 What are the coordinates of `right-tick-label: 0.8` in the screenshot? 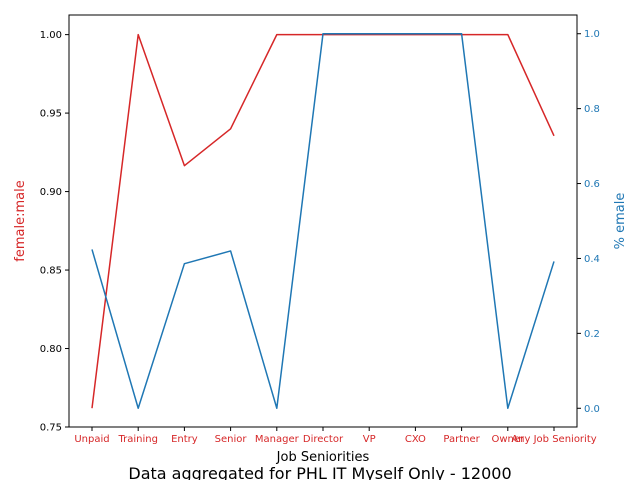 It's located at (592, 109).